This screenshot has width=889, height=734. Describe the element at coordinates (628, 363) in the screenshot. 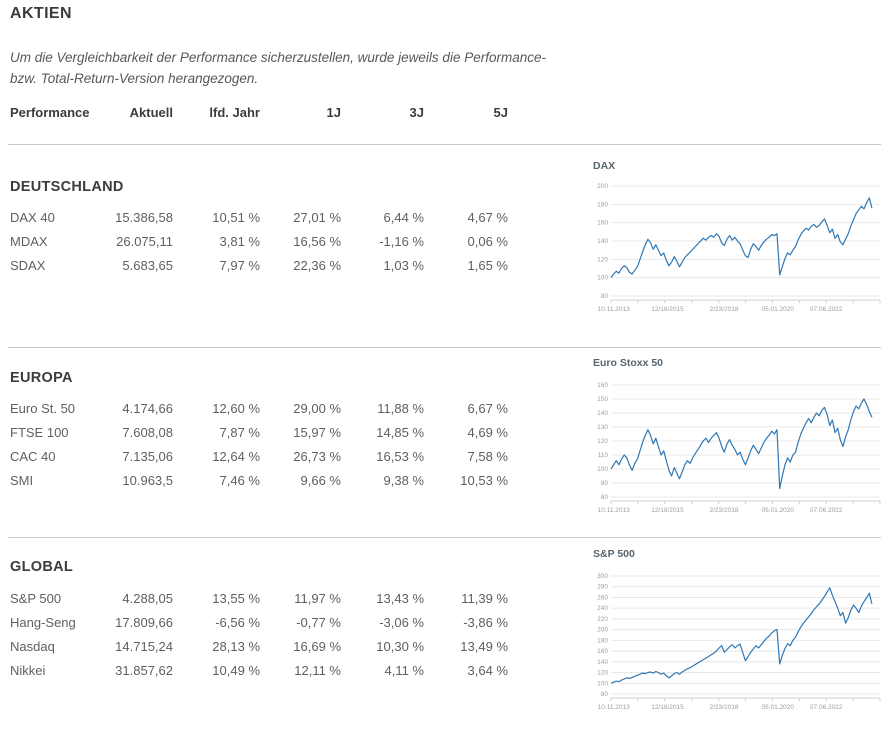

I see `euro-stoxx-chart-title: Euro Stoxx 50` at that location.